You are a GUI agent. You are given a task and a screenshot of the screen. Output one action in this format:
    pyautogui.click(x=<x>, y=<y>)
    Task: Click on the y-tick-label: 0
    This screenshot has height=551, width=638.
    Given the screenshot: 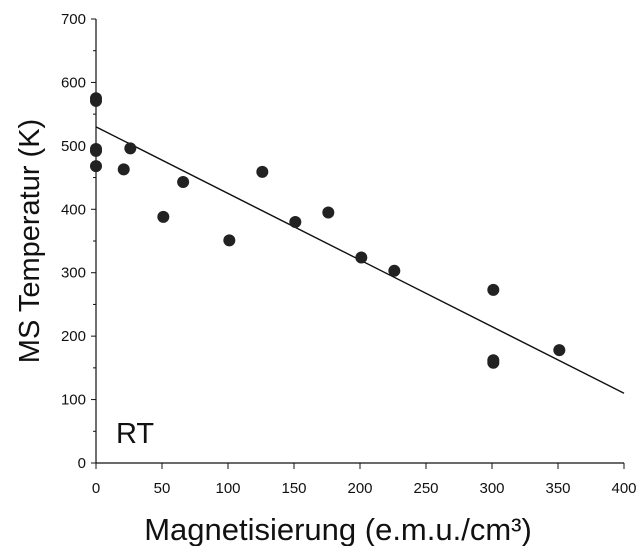 What is the action you would take?
    pyautogui.click(x=82, y=463)
    